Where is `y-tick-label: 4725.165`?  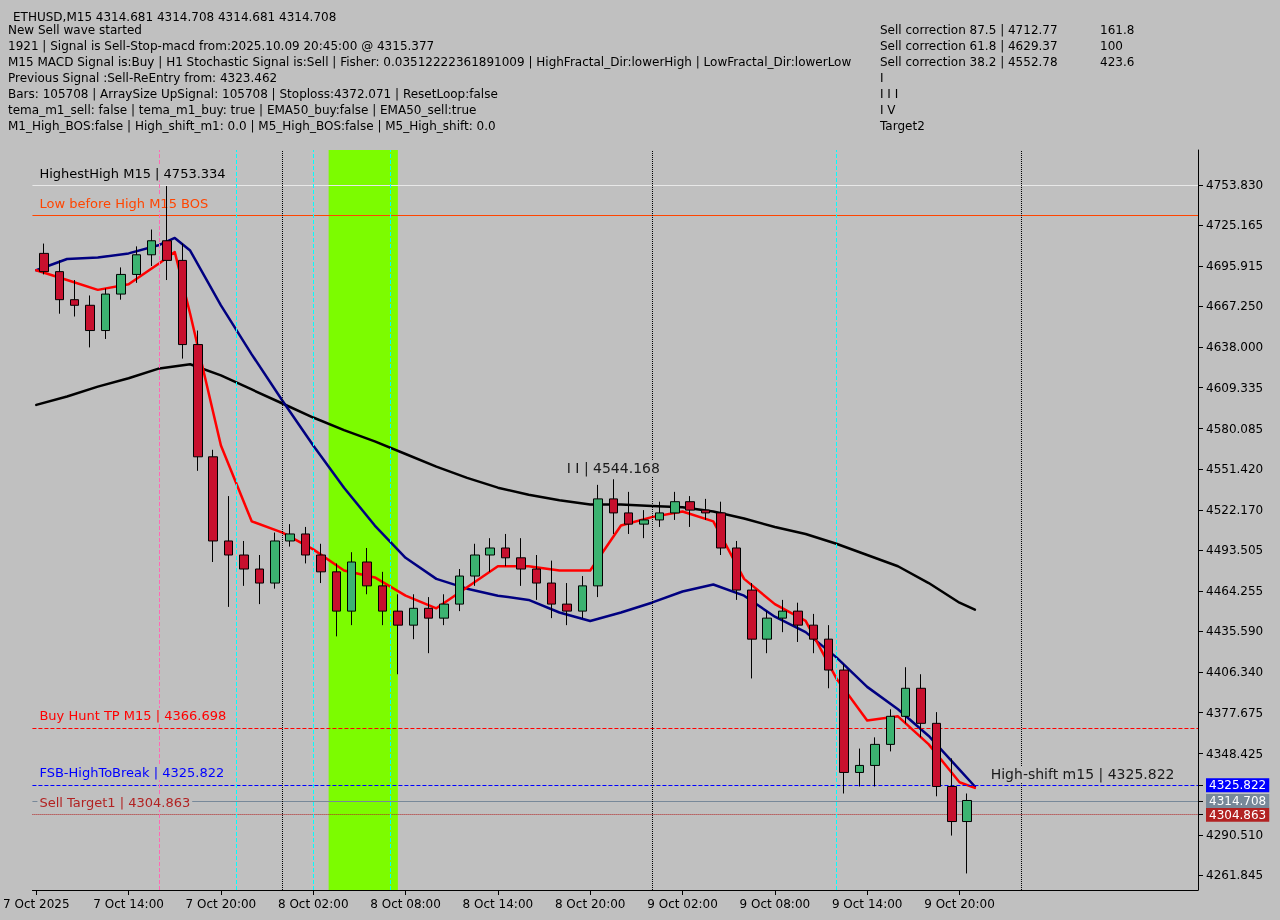 y-tick-label: 4725.165 is located at coordinates (1235, 225).